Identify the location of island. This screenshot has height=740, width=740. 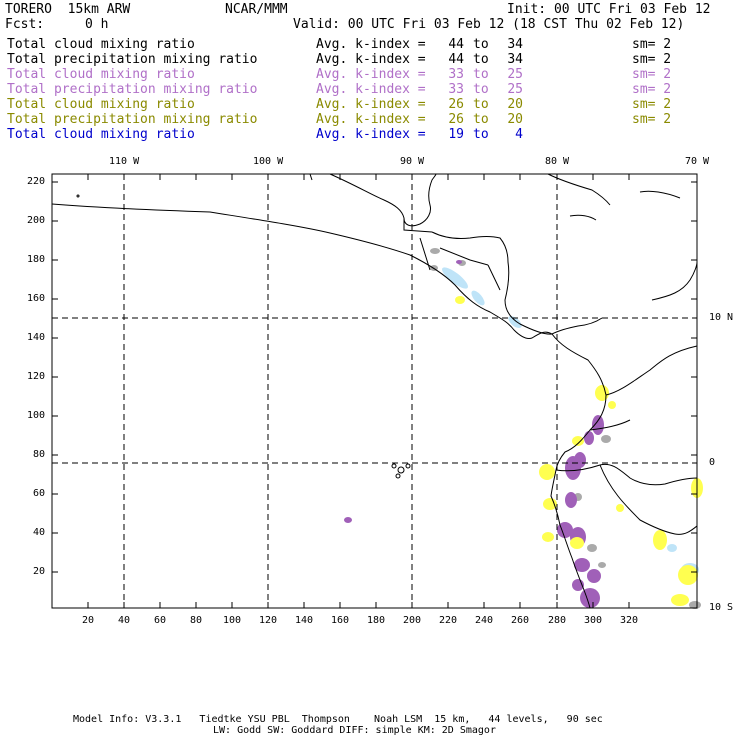
(78, 196).